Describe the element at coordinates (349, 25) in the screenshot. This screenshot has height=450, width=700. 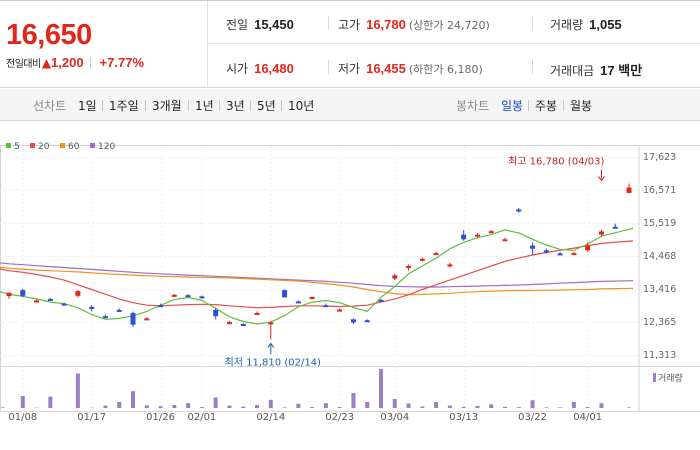
I see `stat-label: 고가` at that location.